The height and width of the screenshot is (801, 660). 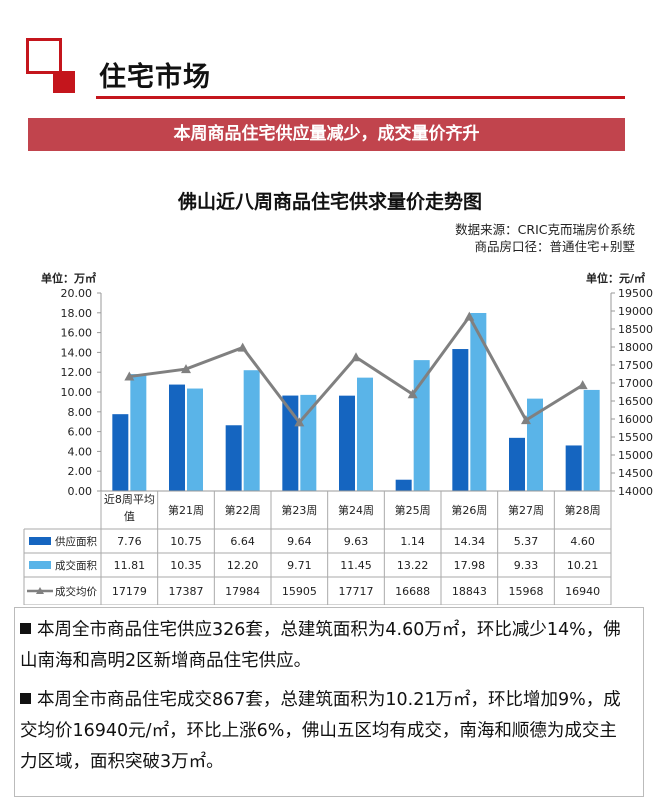 What do you see at coordinates (356, 510) in the screenshot?
I see `category-label: 第24周` at bounding box center [356, 510].